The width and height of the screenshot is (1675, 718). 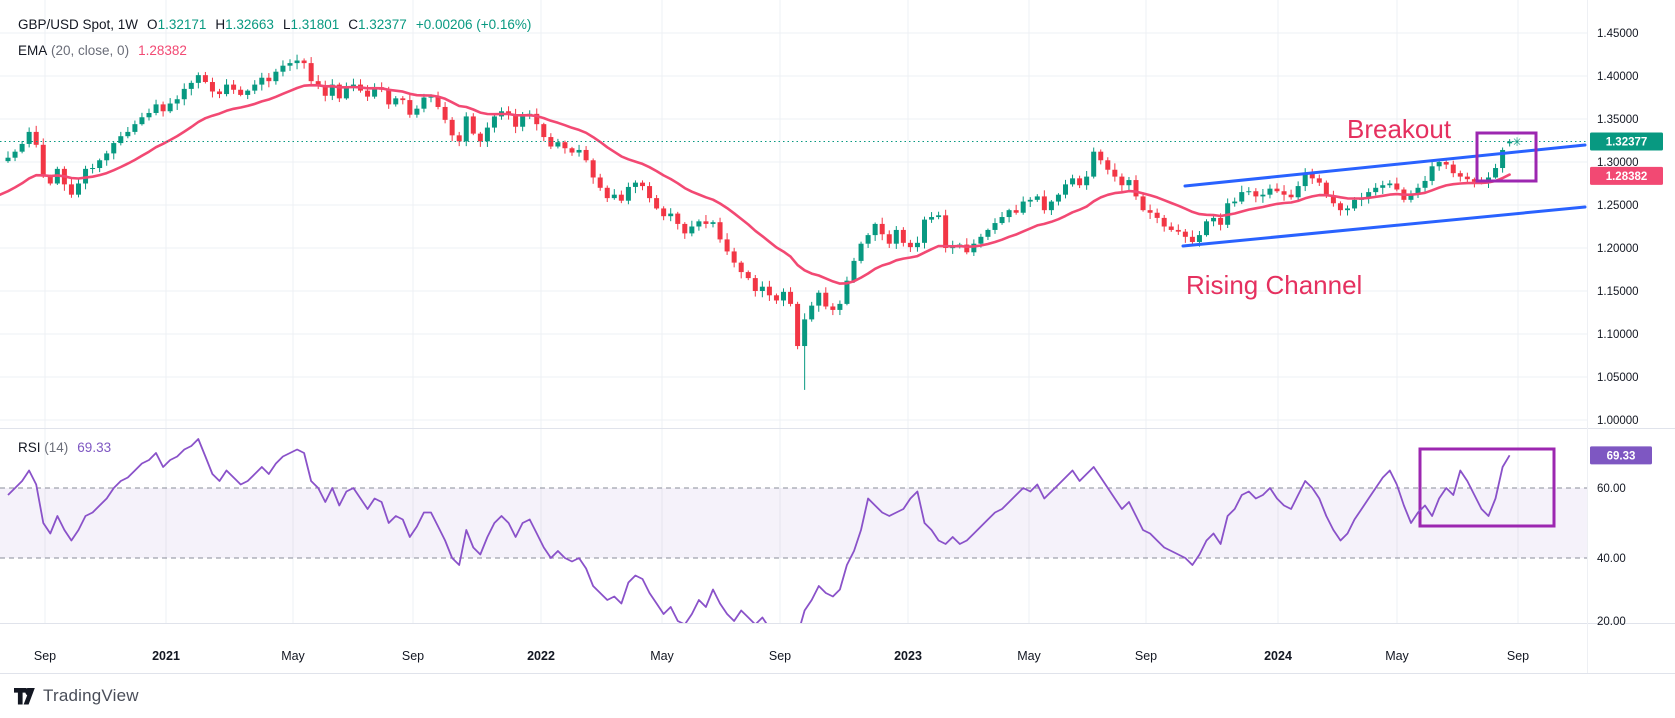 I want to click on svg-text: 1.10000, so click(x=1618, y=335).